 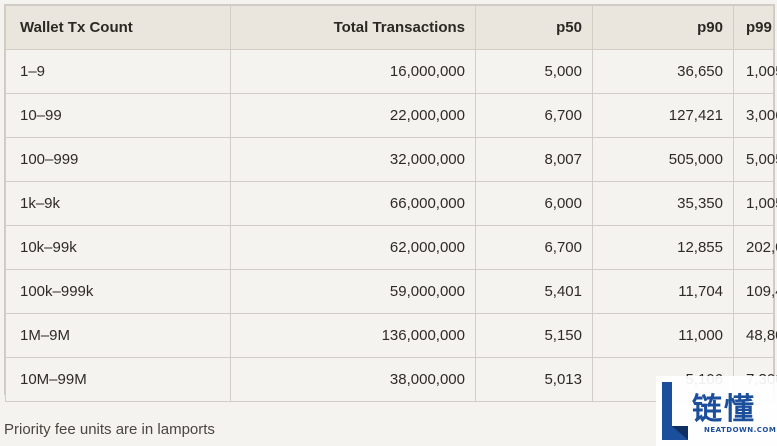 What do you see at coordinates (118, 159) in the screenshot?
I see `cell-wallet-tx-count: 100–999` at bounding box center [118, 159].